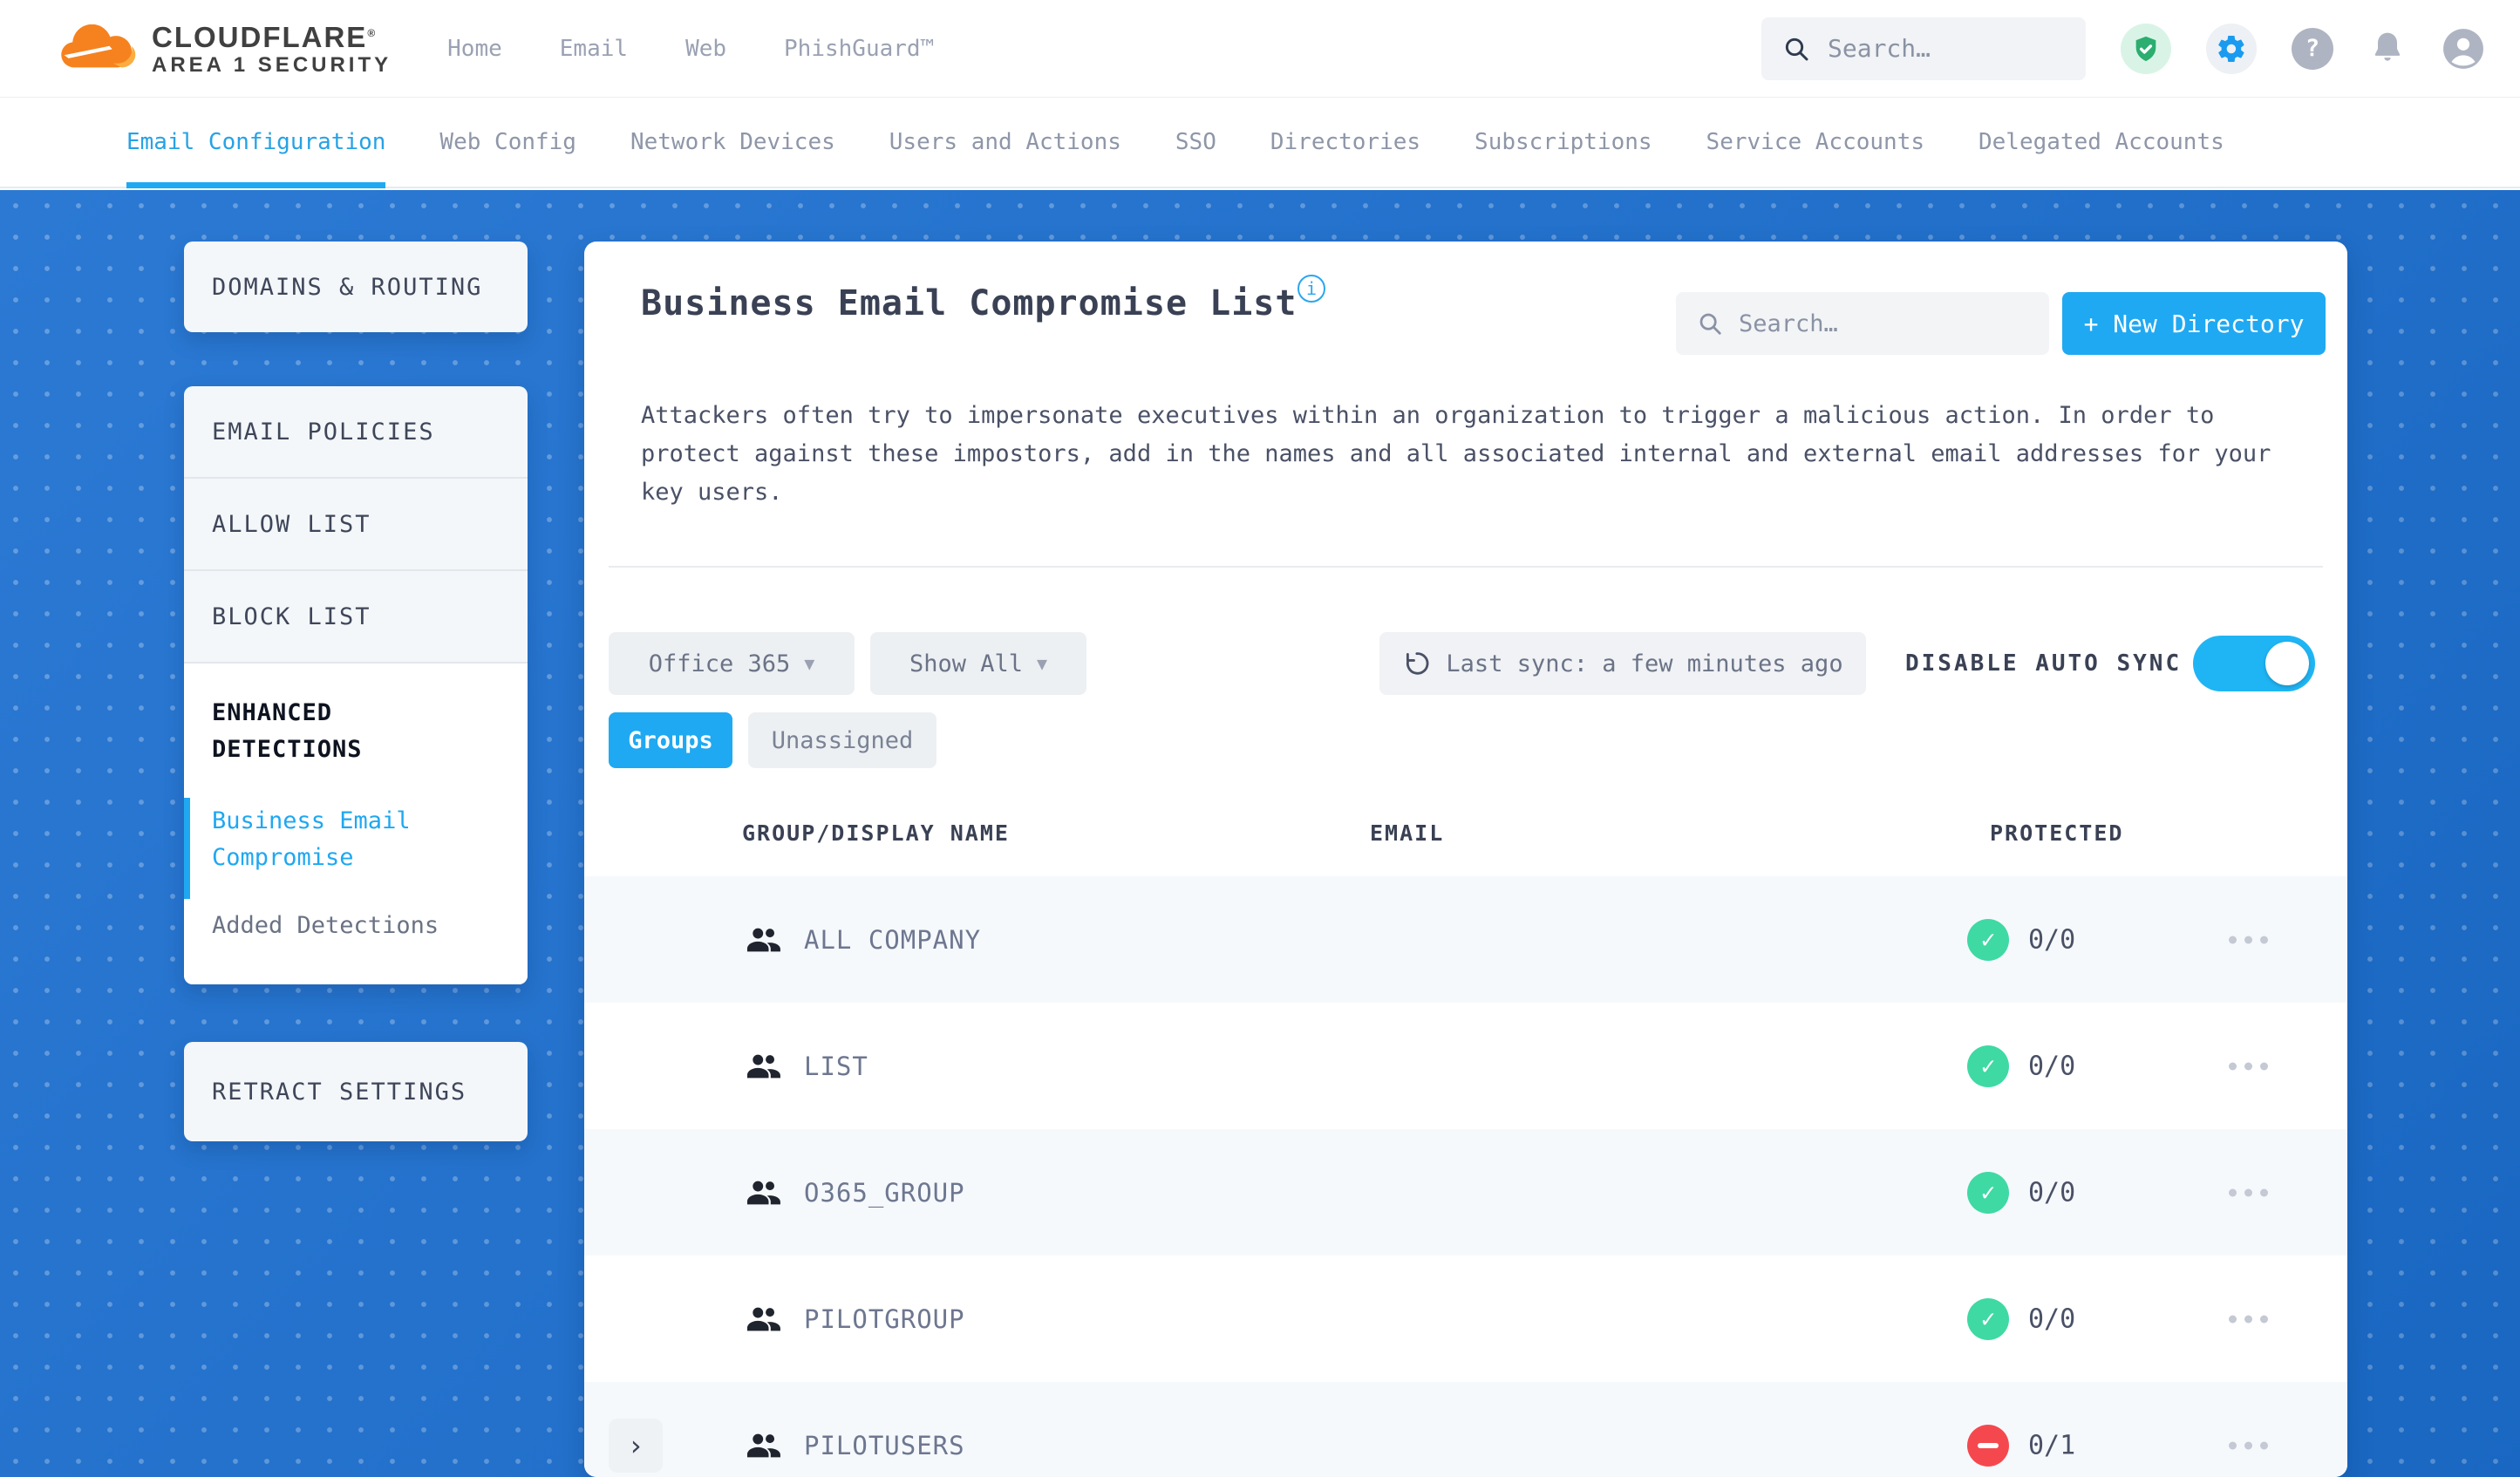 This screenshot has width=2520, height=1477. I want to click on top-nav-item-home: Home, so click(474, 49).